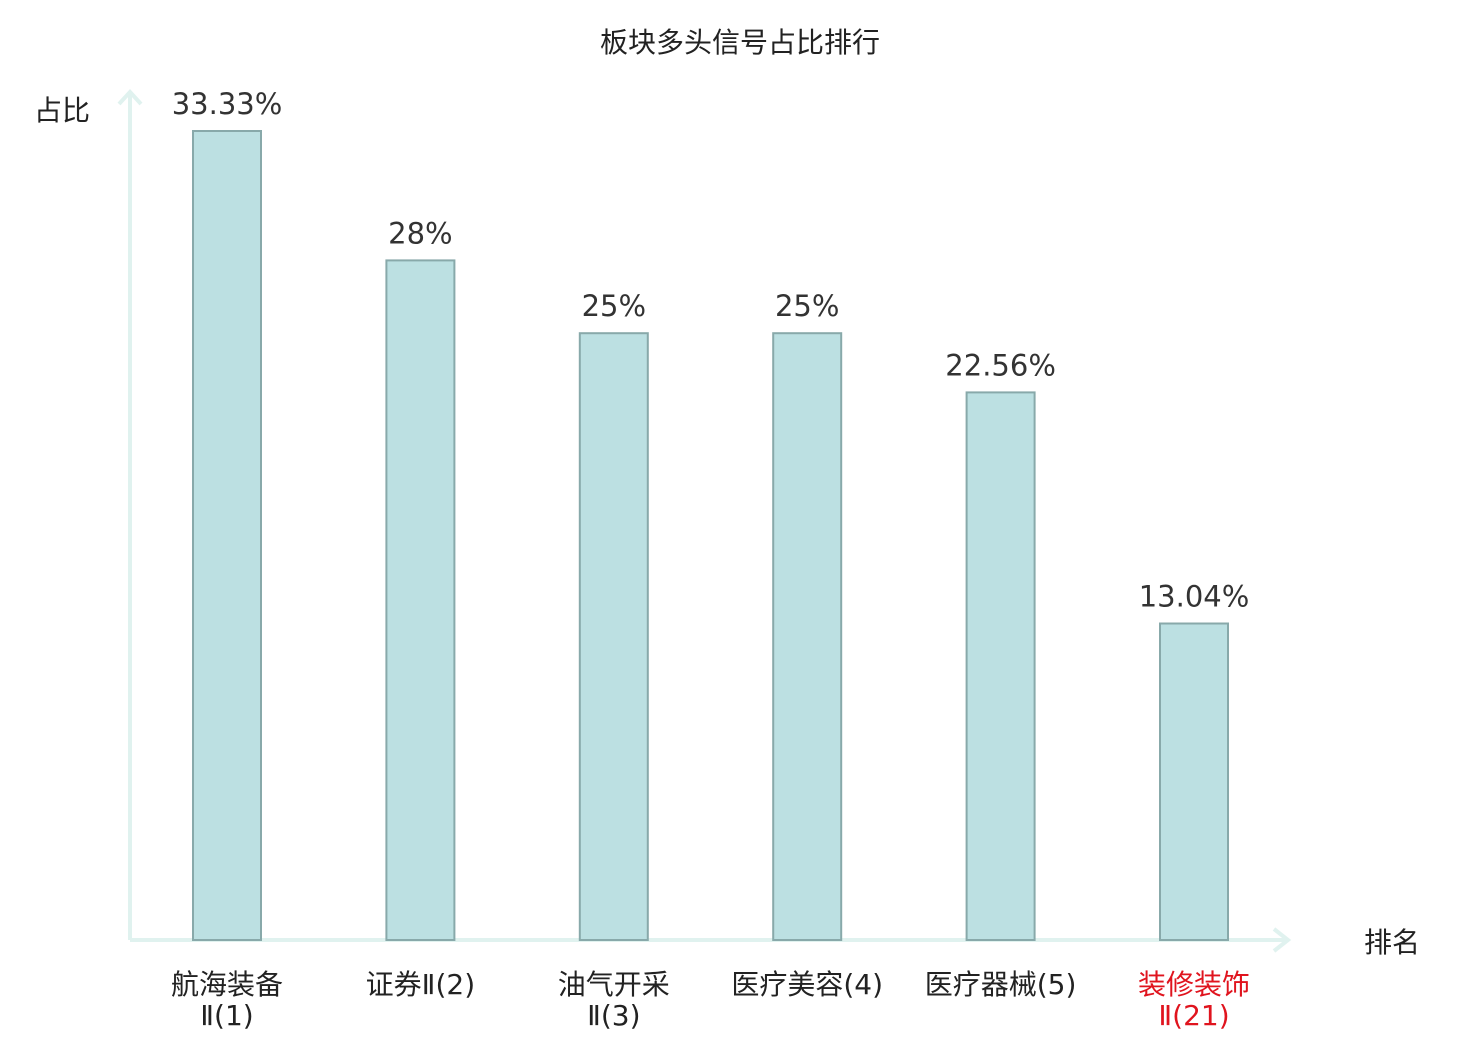 This screenshot has width=1480, height=1044. What do you see at coordinates (420, 984) in the screenshot?
I see `category-label-2-line-1: 证券Ⅱ(2)` at bounding box center [420, 984].